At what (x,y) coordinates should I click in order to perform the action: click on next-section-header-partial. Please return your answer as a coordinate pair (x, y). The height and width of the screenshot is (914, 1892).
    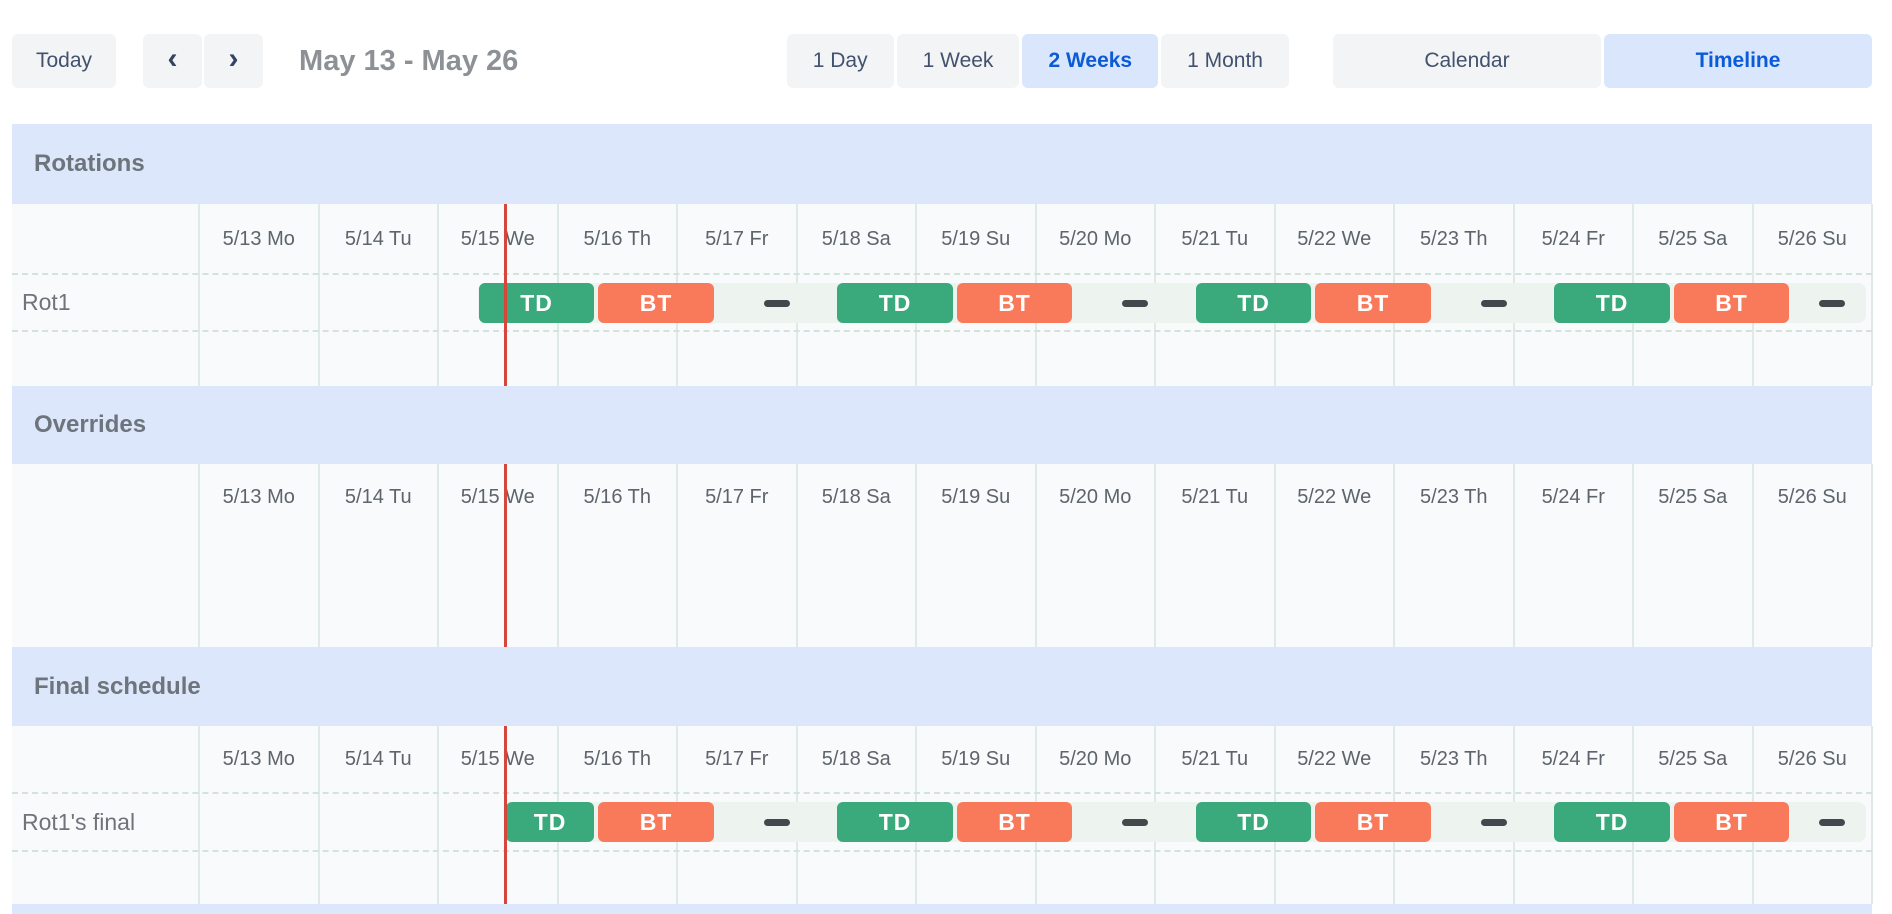
    Looking at the image, I should click on (942, 909).